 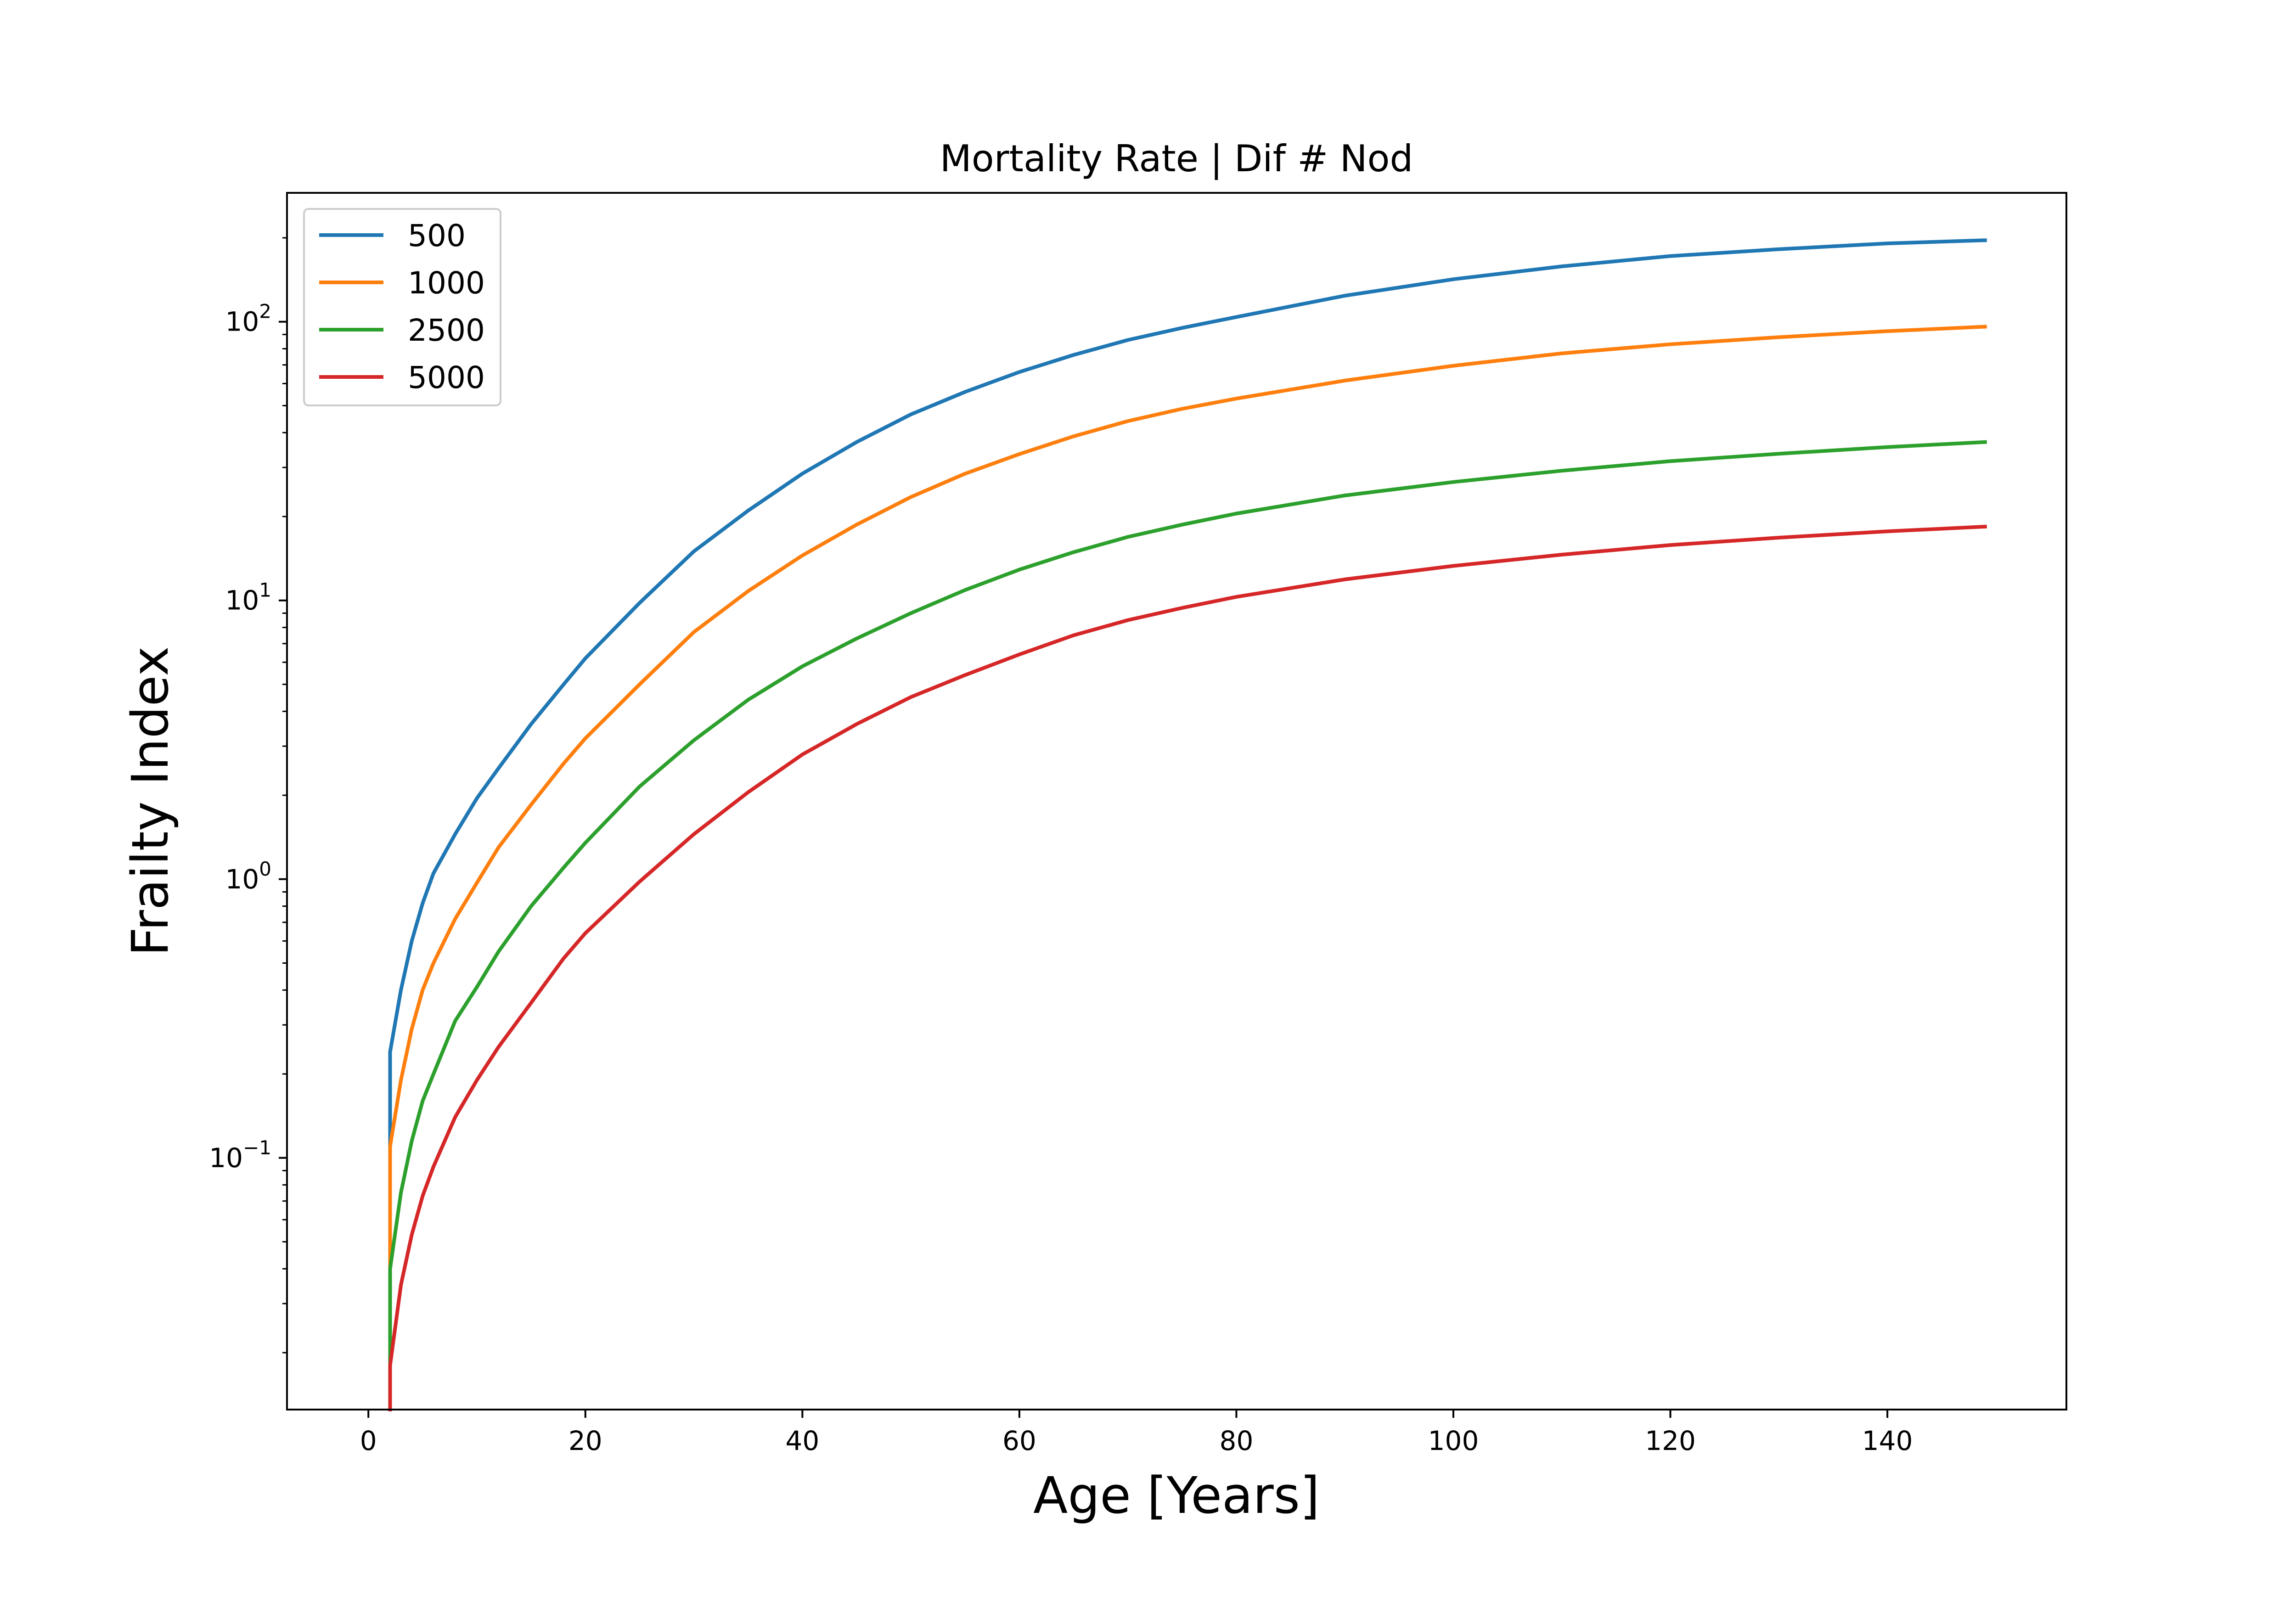 I want to click on x-tick-label: 20, so click(x=585, y=1440).